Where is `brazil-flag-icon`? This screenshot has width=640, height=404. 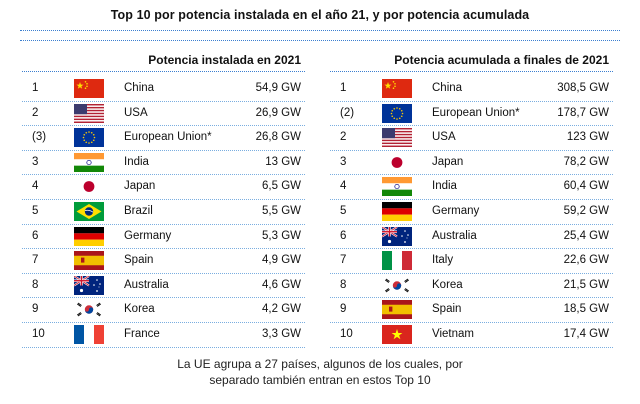 brazil-flag-icon is located at coordinates (89, 211).